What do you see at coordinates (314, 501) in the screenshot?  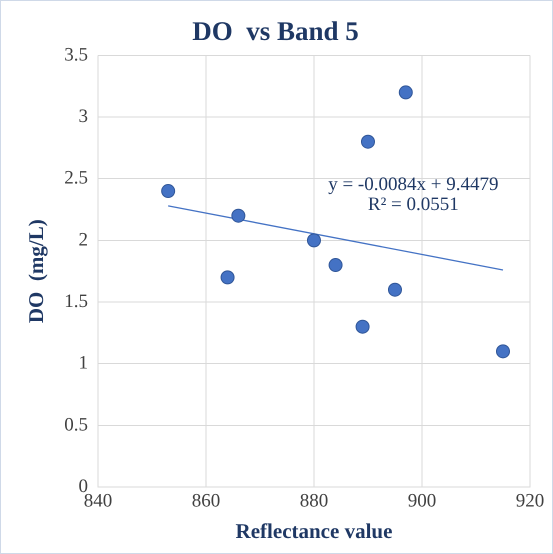 I see `x-tick-label: 880` at bounding box center [314, 501].